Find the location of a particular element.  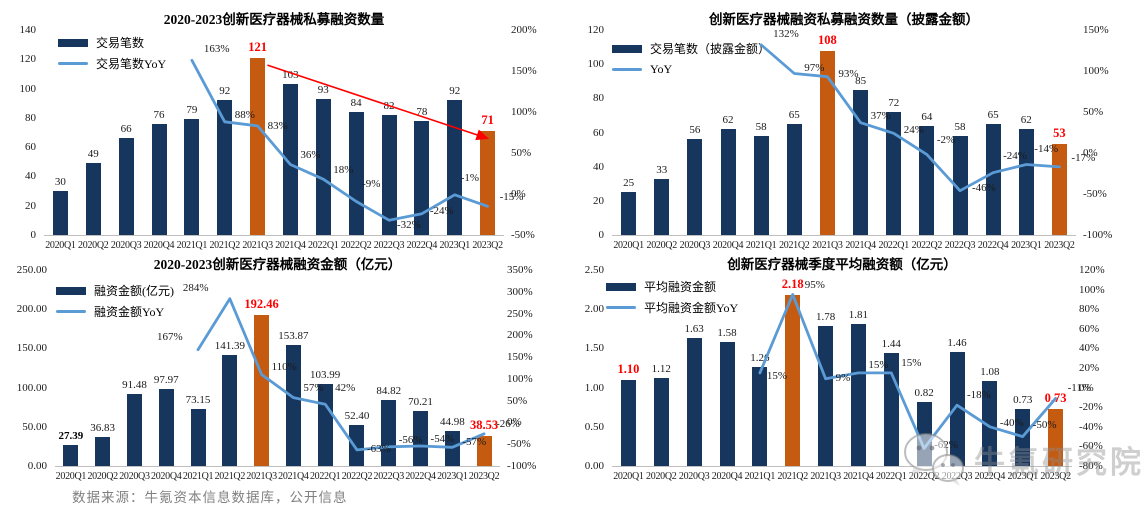

bar-value-label: 84 is located at coordinates (356, 103).